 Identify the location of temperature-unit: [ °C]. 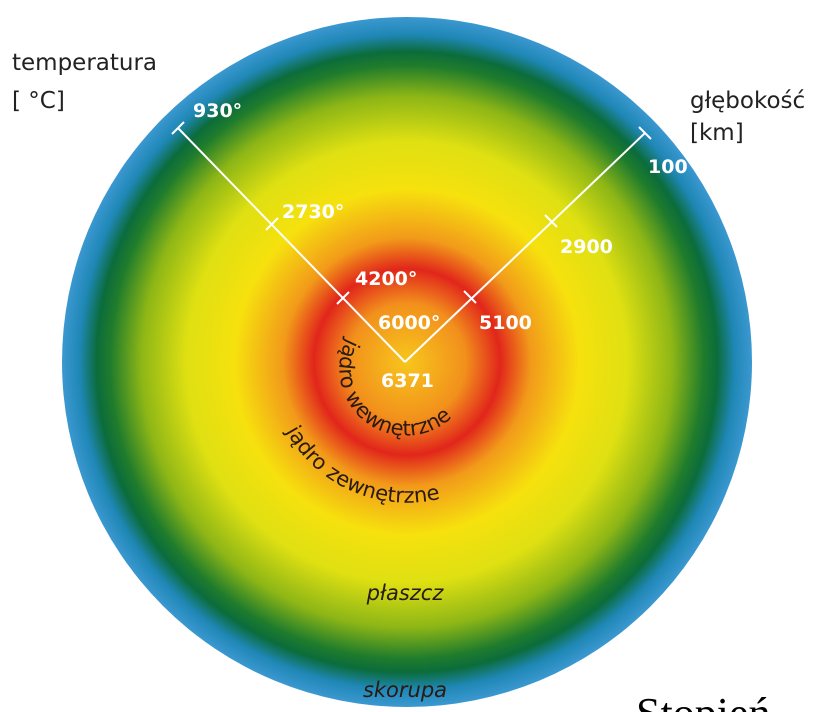
(38, 101).